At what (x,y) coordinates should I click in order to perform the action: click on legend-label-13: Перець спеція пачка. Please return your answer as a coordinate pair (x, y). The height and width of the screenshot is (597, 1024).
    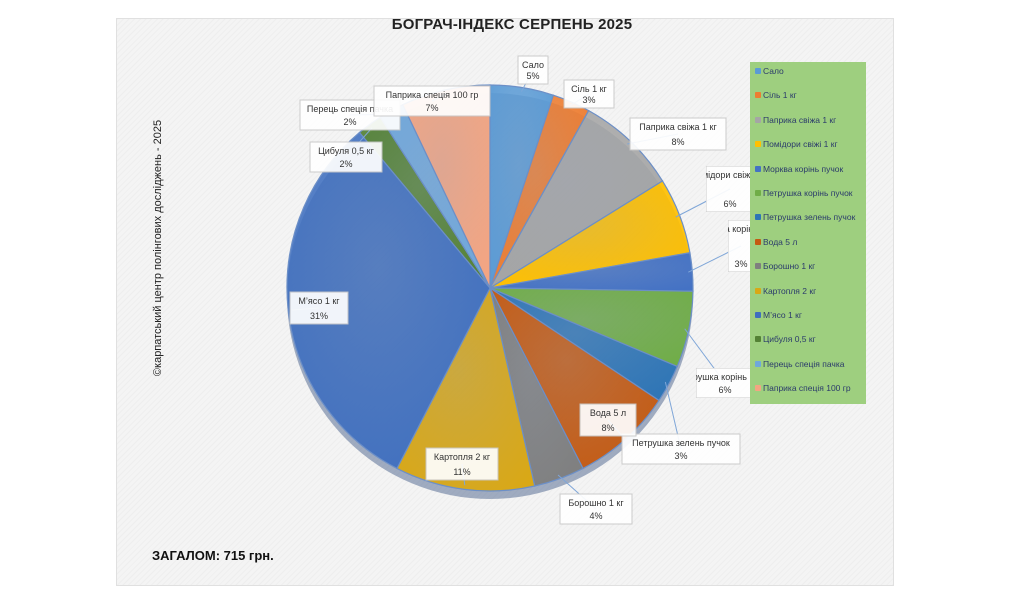
    Looking at the image, I should click on (804, 363).